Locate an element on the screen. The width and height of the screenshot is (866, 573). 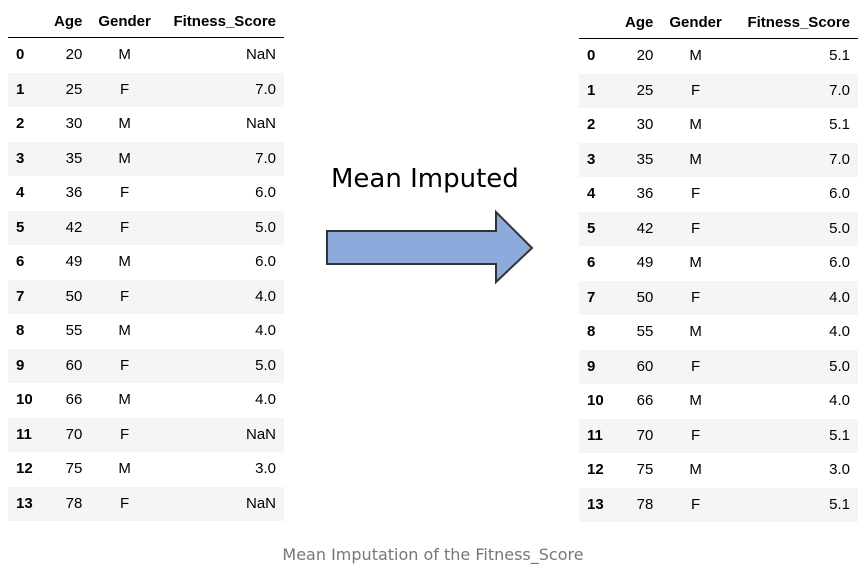
age-cell: 66 is located at coordinates (74, 399).